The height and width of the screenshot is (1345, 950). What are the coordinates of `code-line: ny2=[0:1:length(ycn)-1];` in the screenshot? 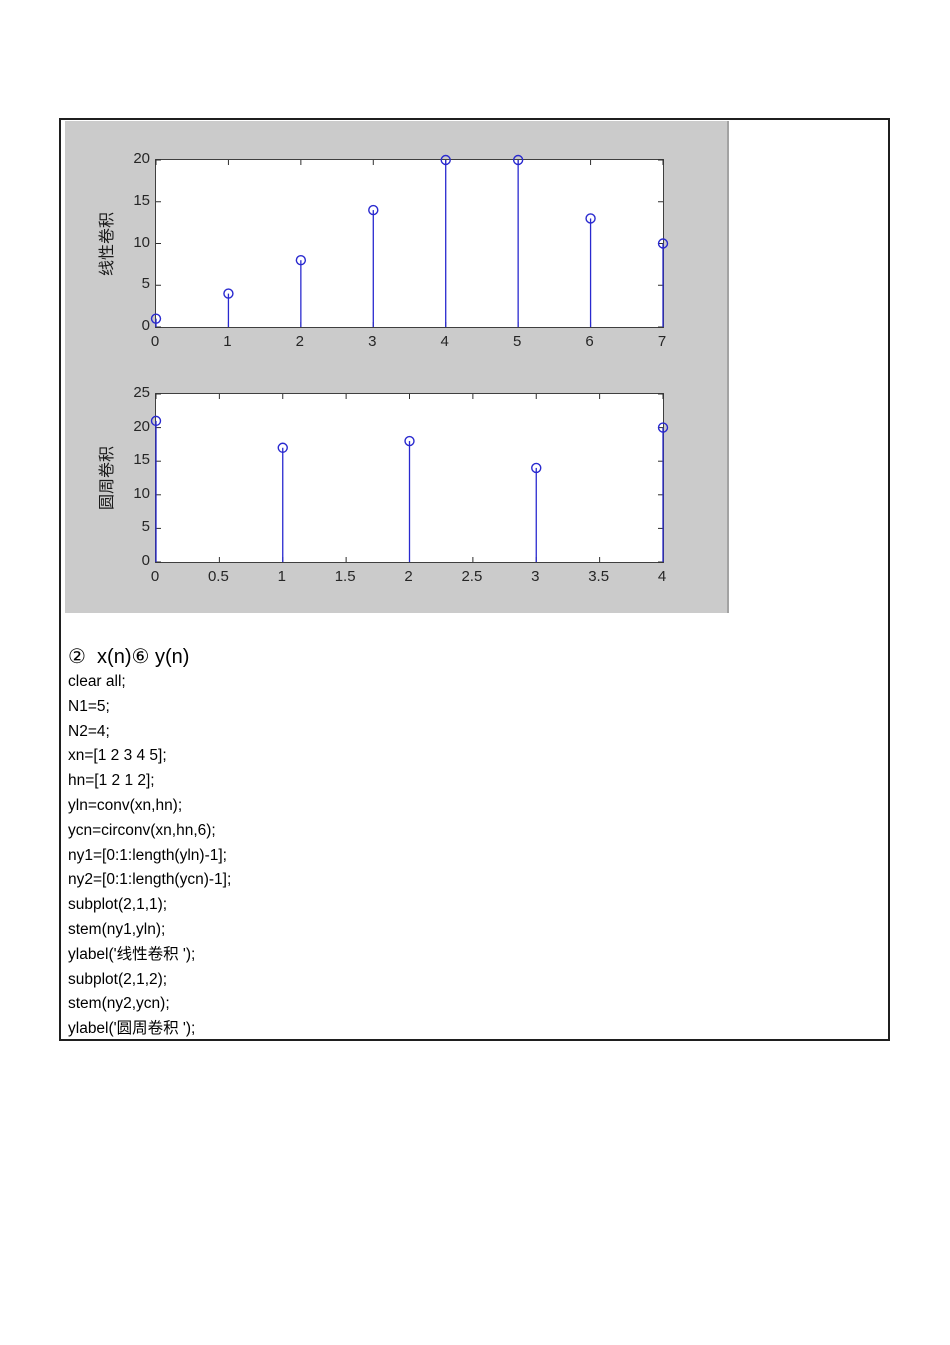 It's located at (150, 880).